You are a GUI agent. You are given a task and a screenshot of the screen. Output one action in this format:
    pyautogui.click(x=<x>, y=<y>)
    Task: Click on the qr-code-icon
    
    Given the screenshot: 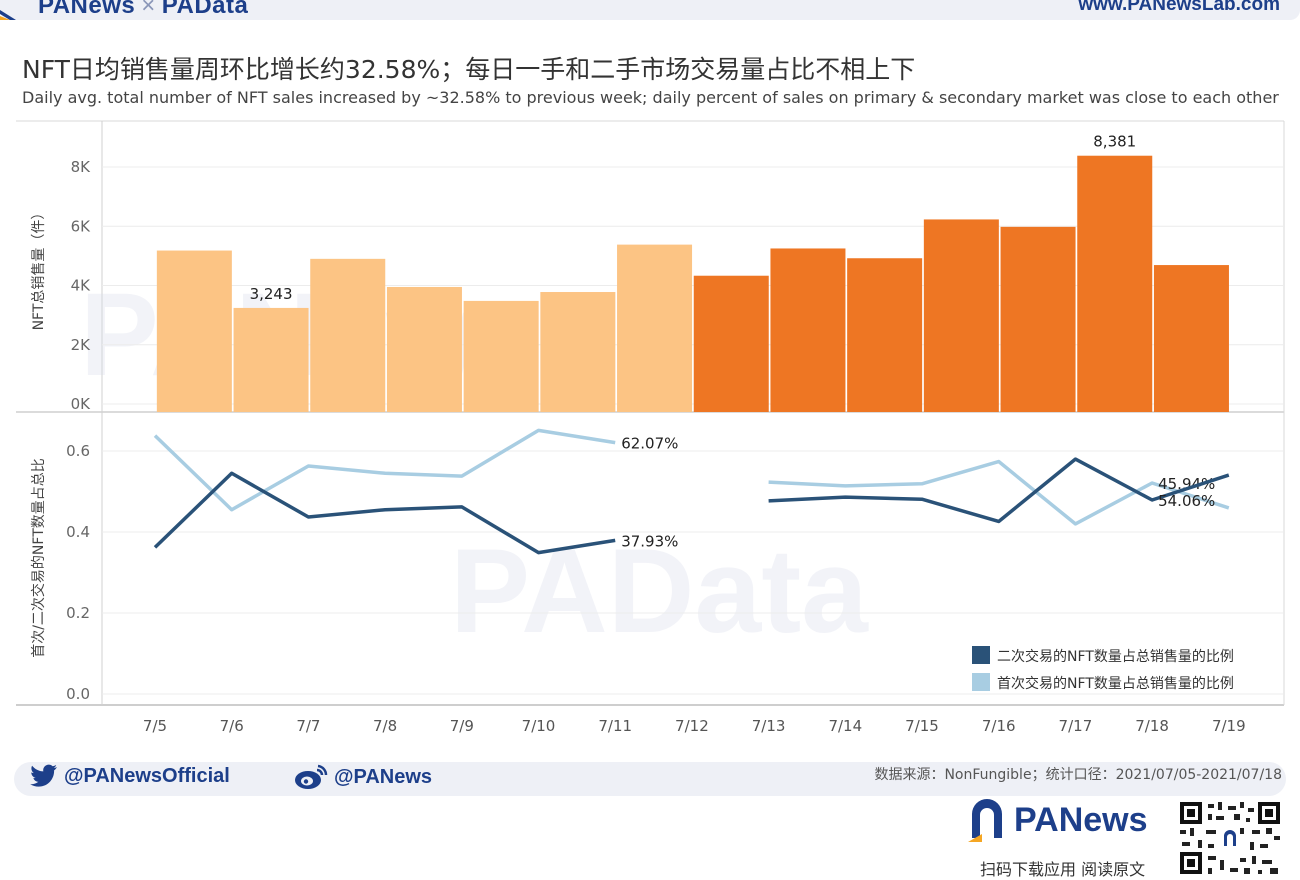 What is the action you would take?
    pyautogui.click(x=1230, y=838)
    